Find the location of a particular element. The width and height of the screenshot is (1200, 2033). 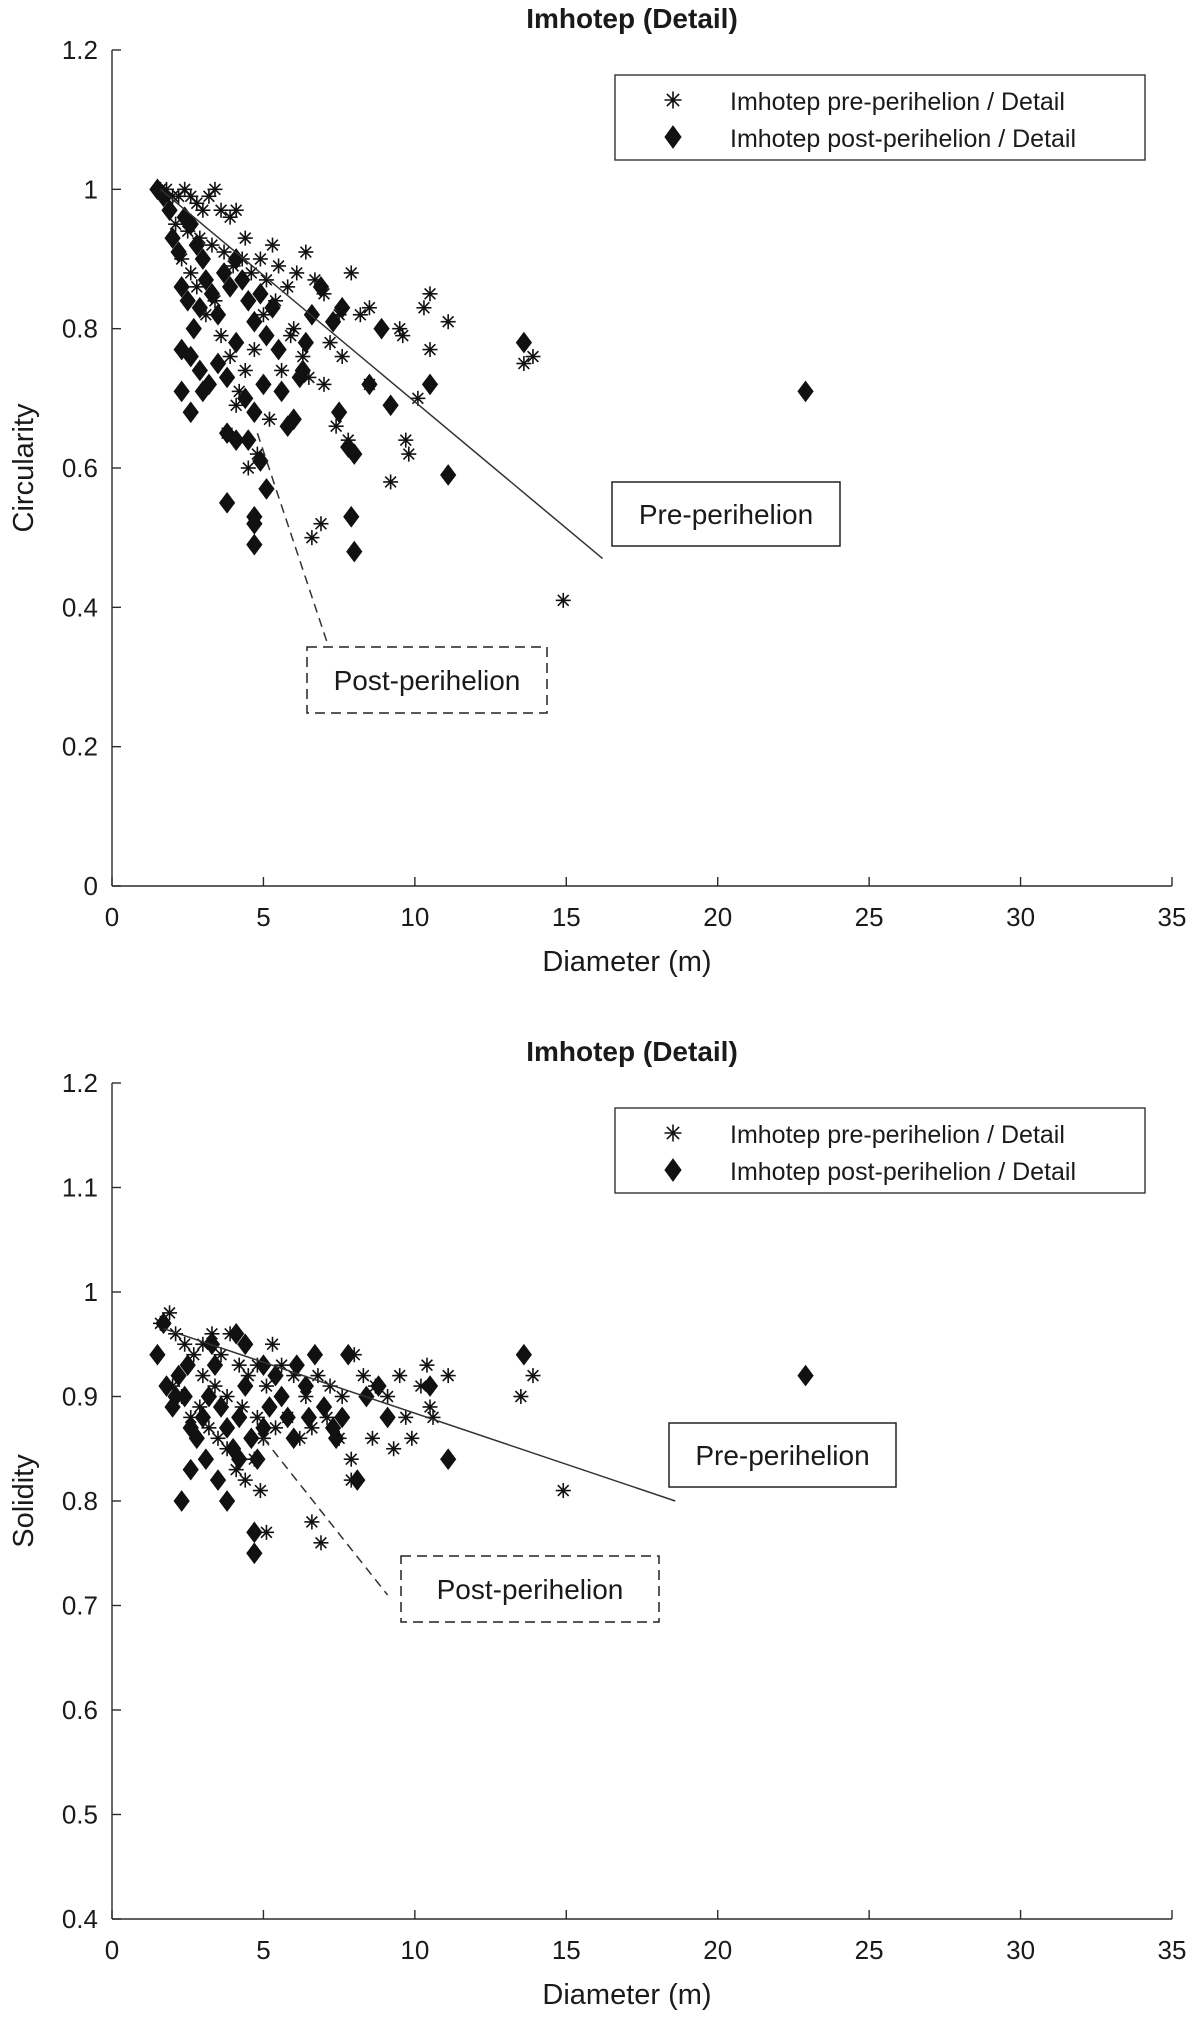

x-tick-label: 10 is located at coordinates (414, 917).